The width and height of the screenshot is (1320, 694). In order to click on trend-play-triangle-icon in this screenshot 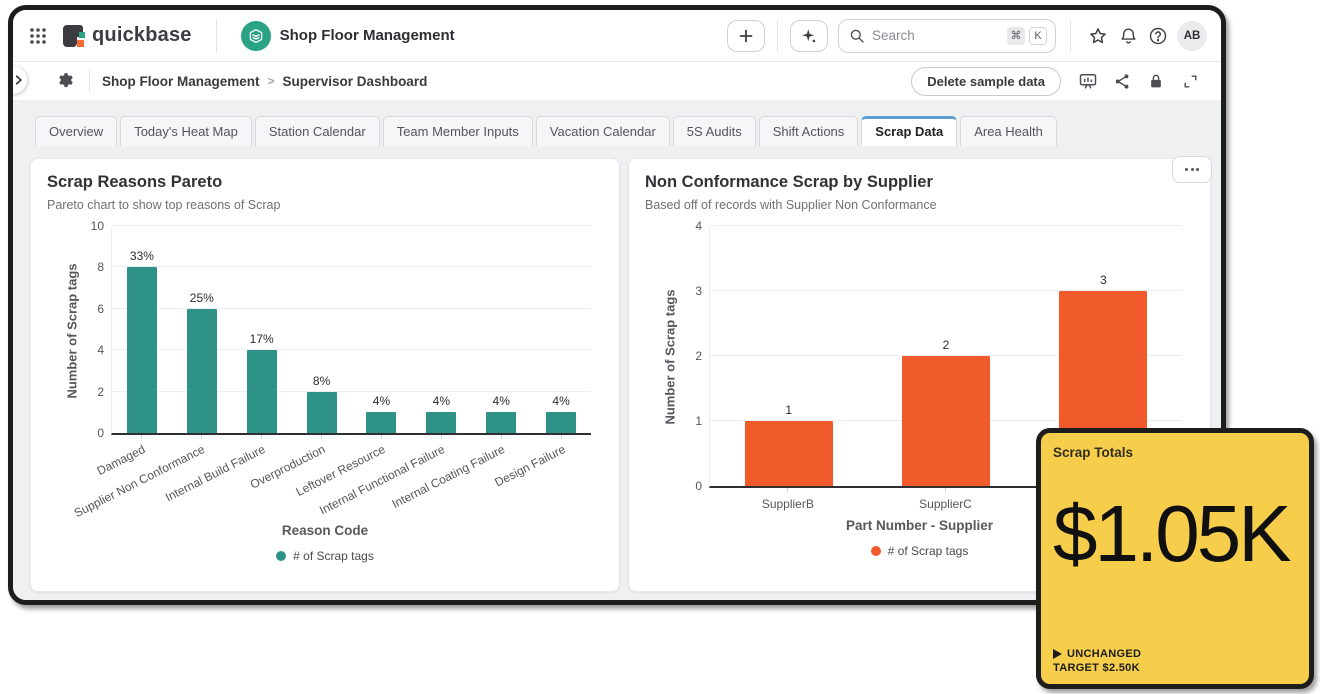, I will do `click(1057, 654)`.